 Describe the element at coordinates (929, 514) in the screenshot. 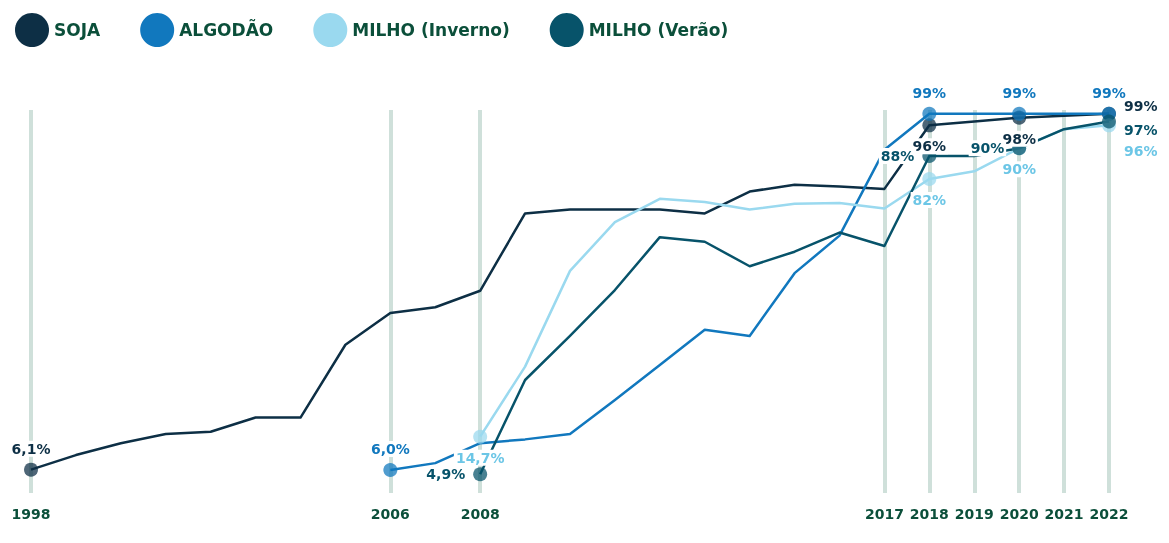

I see `x-tick-label: 2018` at that location.